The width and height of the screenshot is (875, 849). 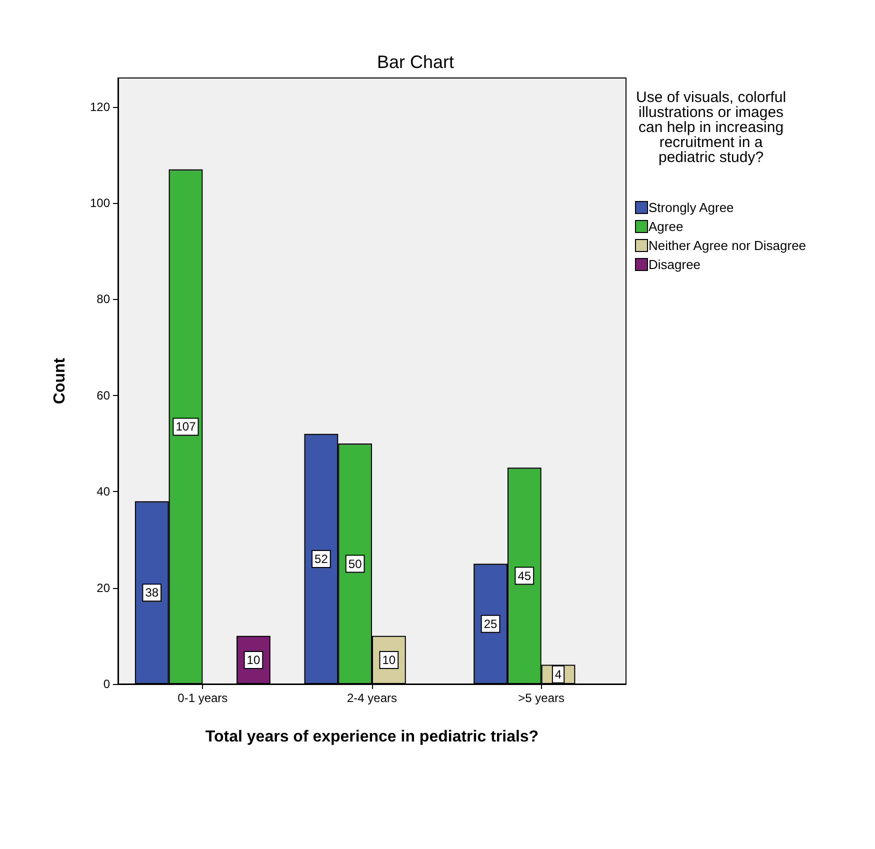 What do you see at coordinates (186, 427) in the screenshot?
I see `data-label: 107` at bounding box center [186, 427].